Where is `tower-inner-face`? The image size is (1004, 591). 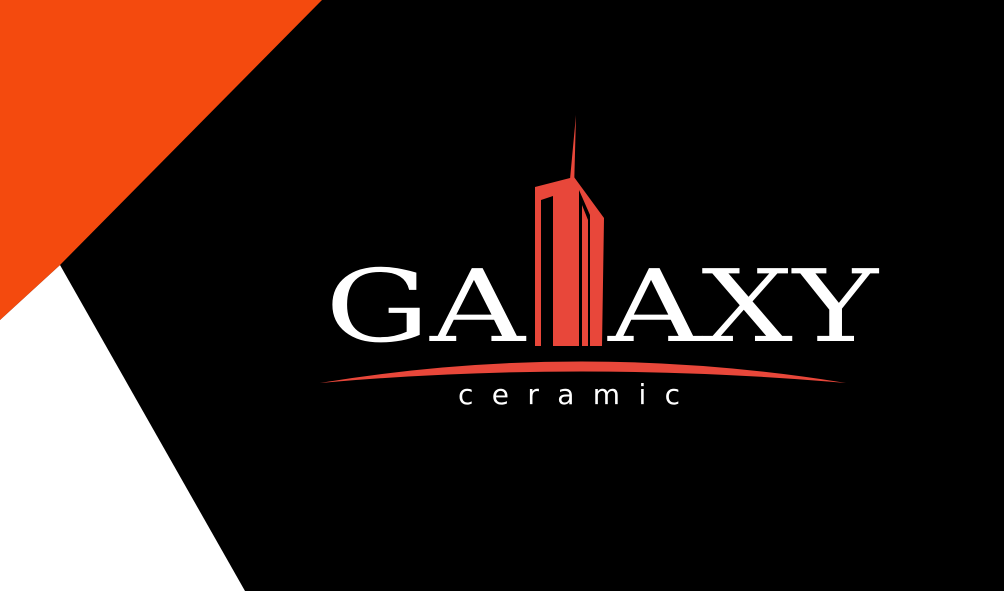 tower-inner-face is located at coordinates (585, 275).